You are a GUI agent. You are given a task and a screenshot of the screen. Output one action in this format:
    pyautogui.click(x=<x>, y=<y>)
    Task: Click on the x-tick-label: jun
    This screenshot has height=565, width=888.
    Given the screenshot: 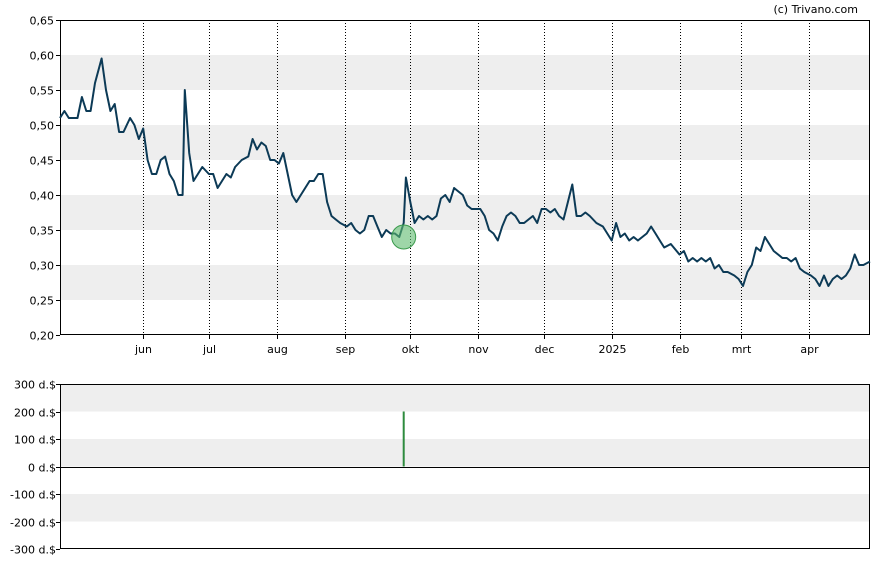 What is the action you would take?
    pyautogui.click(x=143, y=349)
    